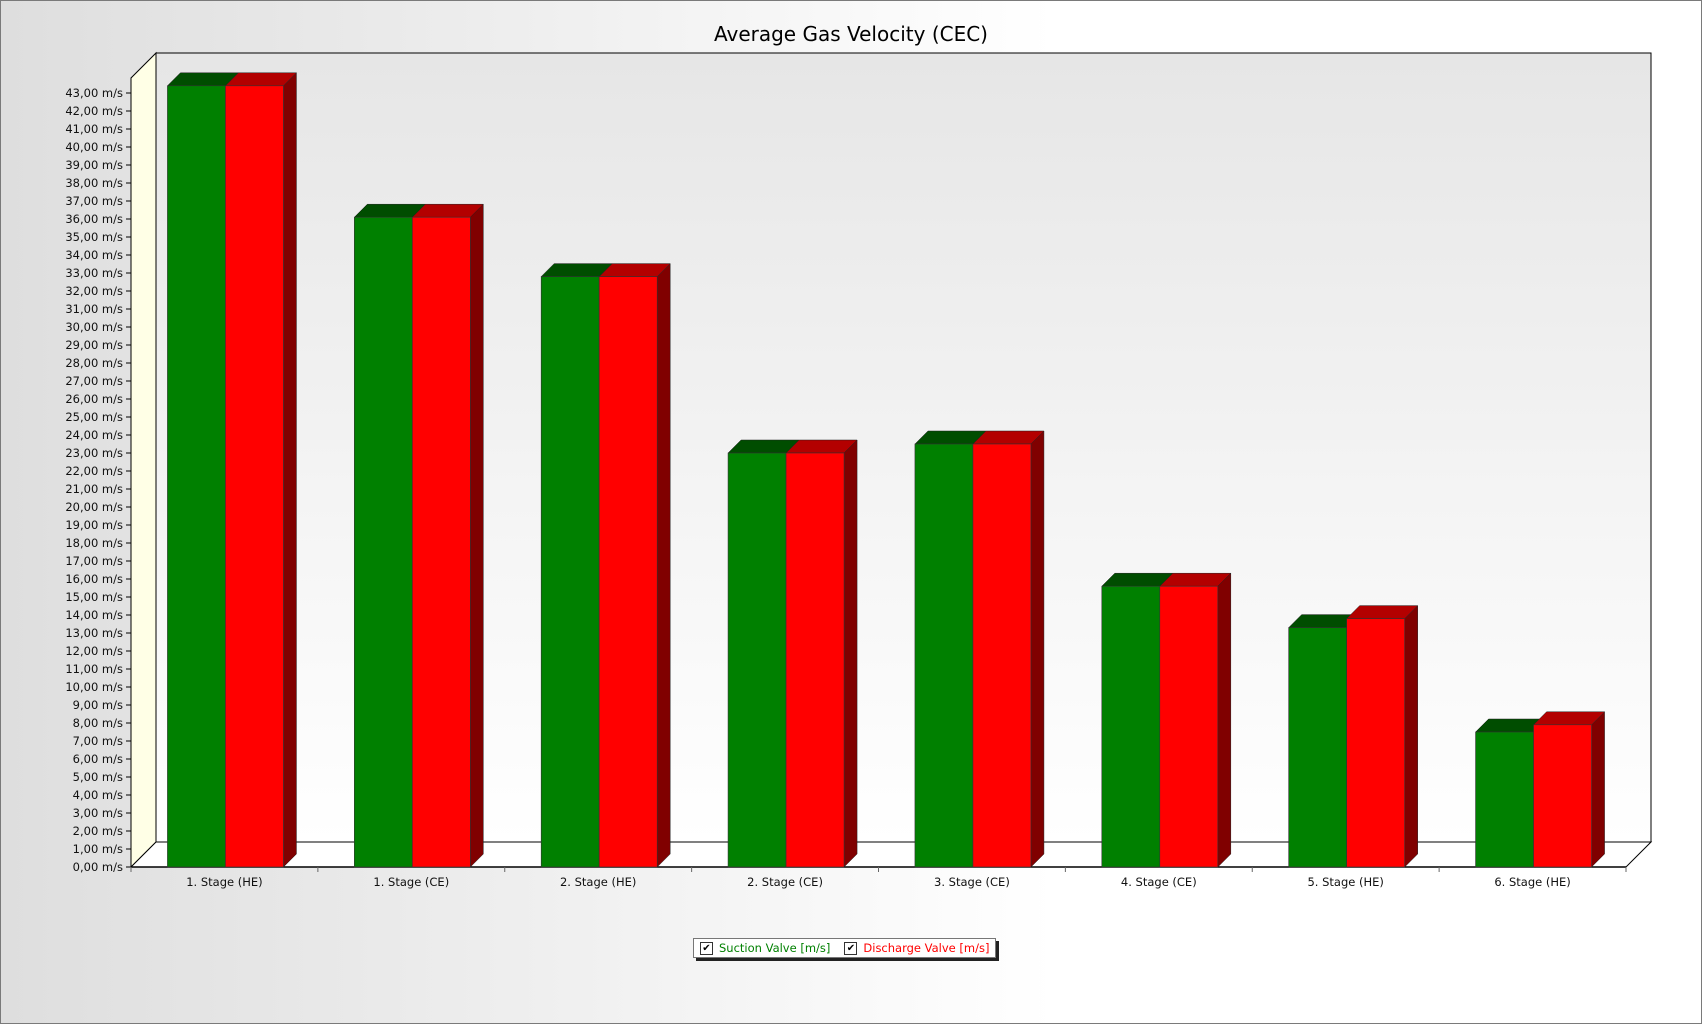  What do you see at coordinates (94, 219) in the screenshot?
I see `y-tick-label: 36,00 m/s` at bounding box center [94, 219].